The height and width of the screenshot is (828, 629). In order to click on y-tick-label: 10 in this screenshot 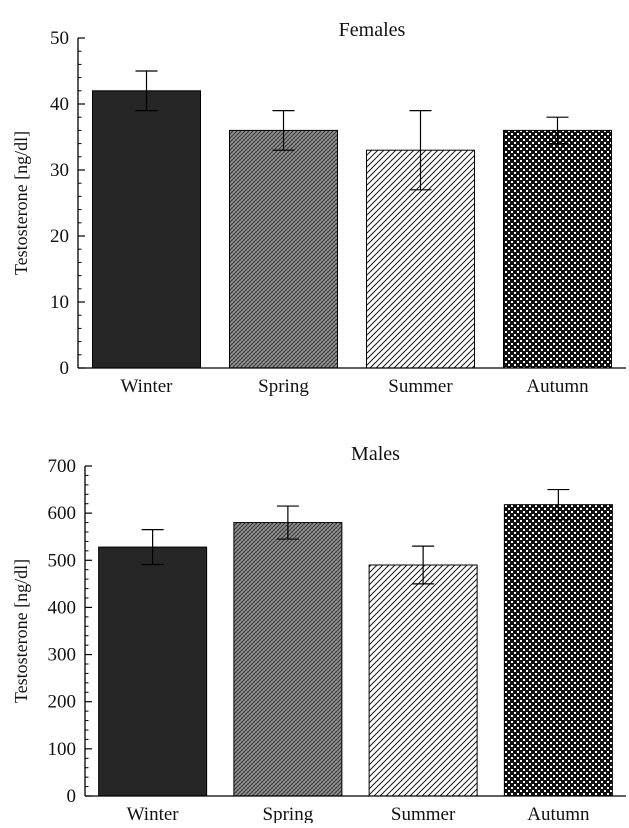, I will do `click(59, 302)`.